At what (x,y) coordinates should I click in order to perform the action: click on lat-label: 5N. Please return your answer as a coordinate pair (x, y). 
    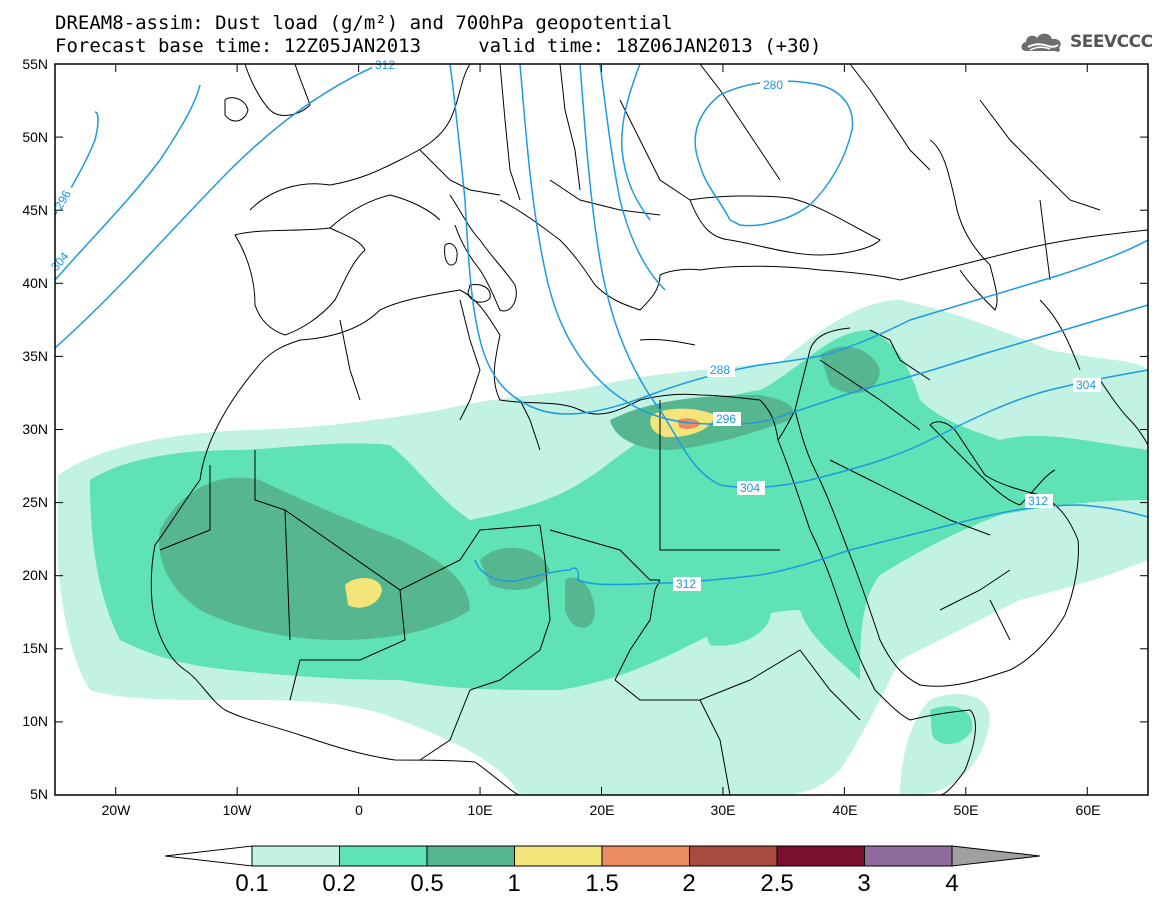
    Looking at the image, I should click on (39, 794).